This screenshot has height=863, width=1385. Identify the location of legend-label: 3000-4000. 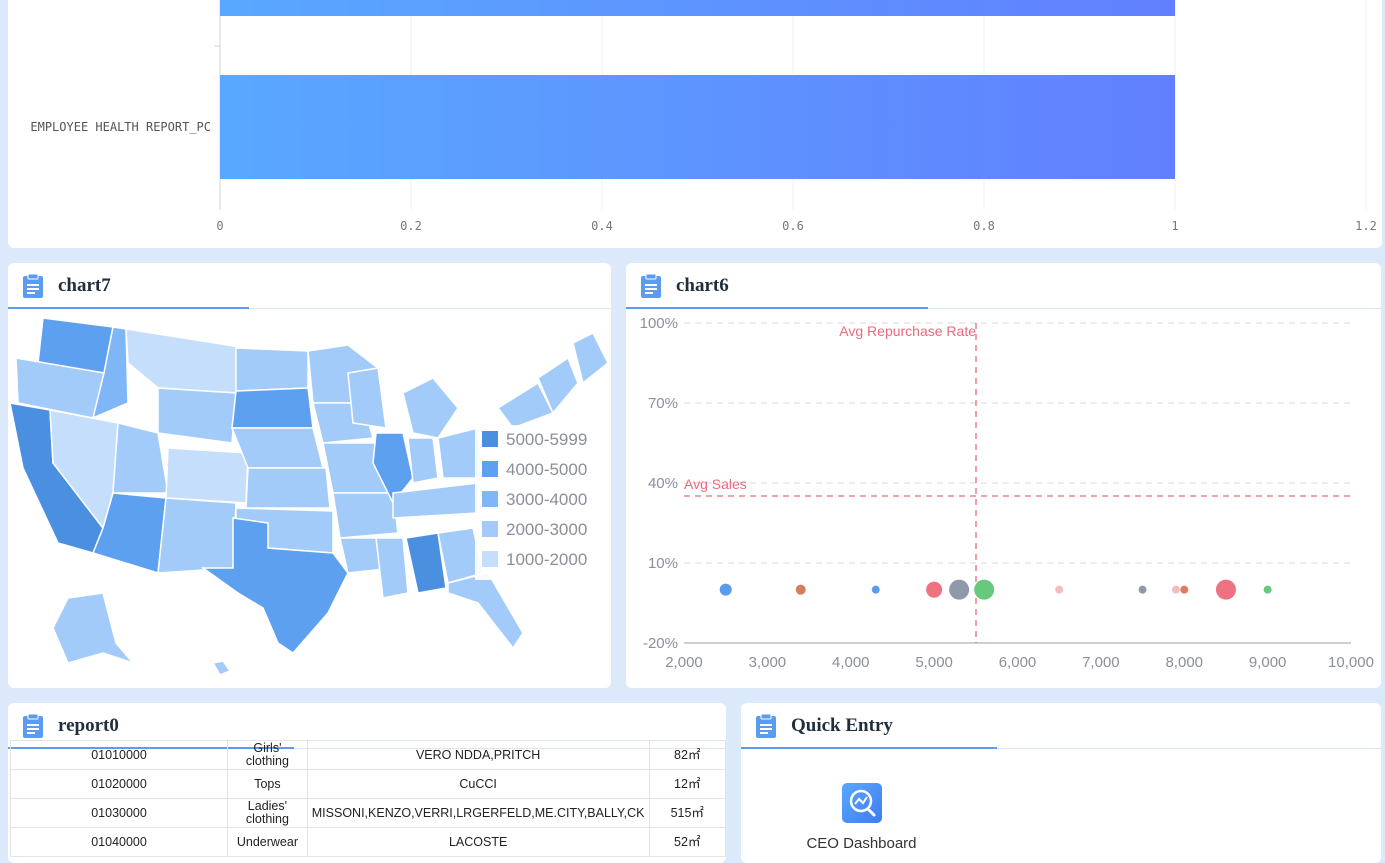
(546, 499).